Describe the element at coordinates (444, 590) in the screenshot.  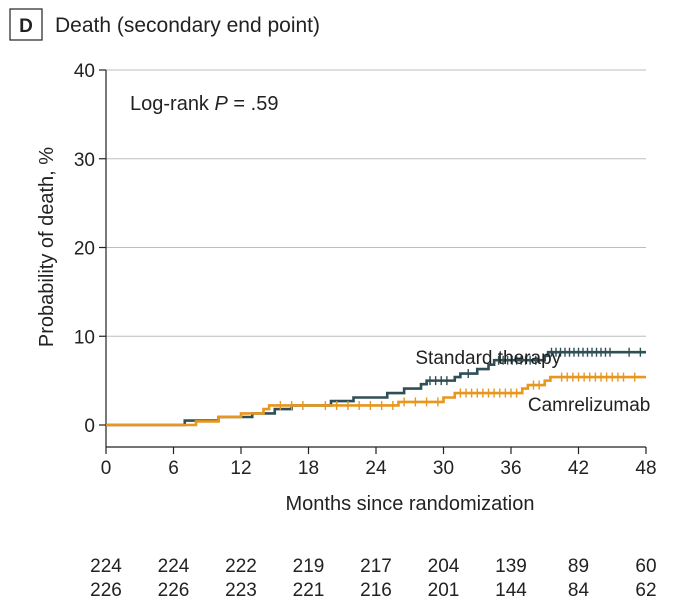
I see `risk-cell: 201` at that location.